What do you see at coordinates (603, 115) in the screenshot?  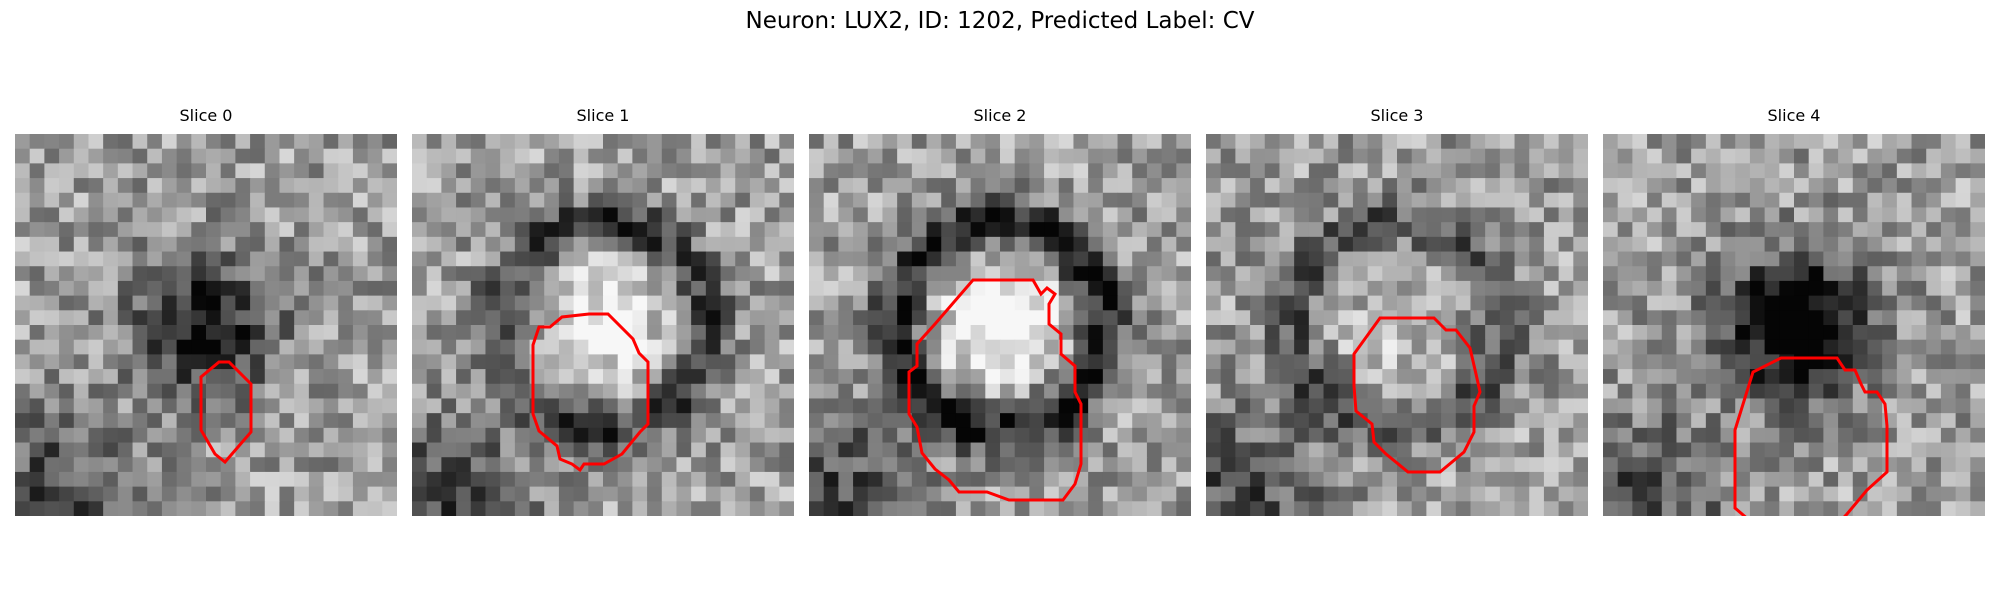 I see `slice-title: Slice 1` at bounding box center [603, 115].